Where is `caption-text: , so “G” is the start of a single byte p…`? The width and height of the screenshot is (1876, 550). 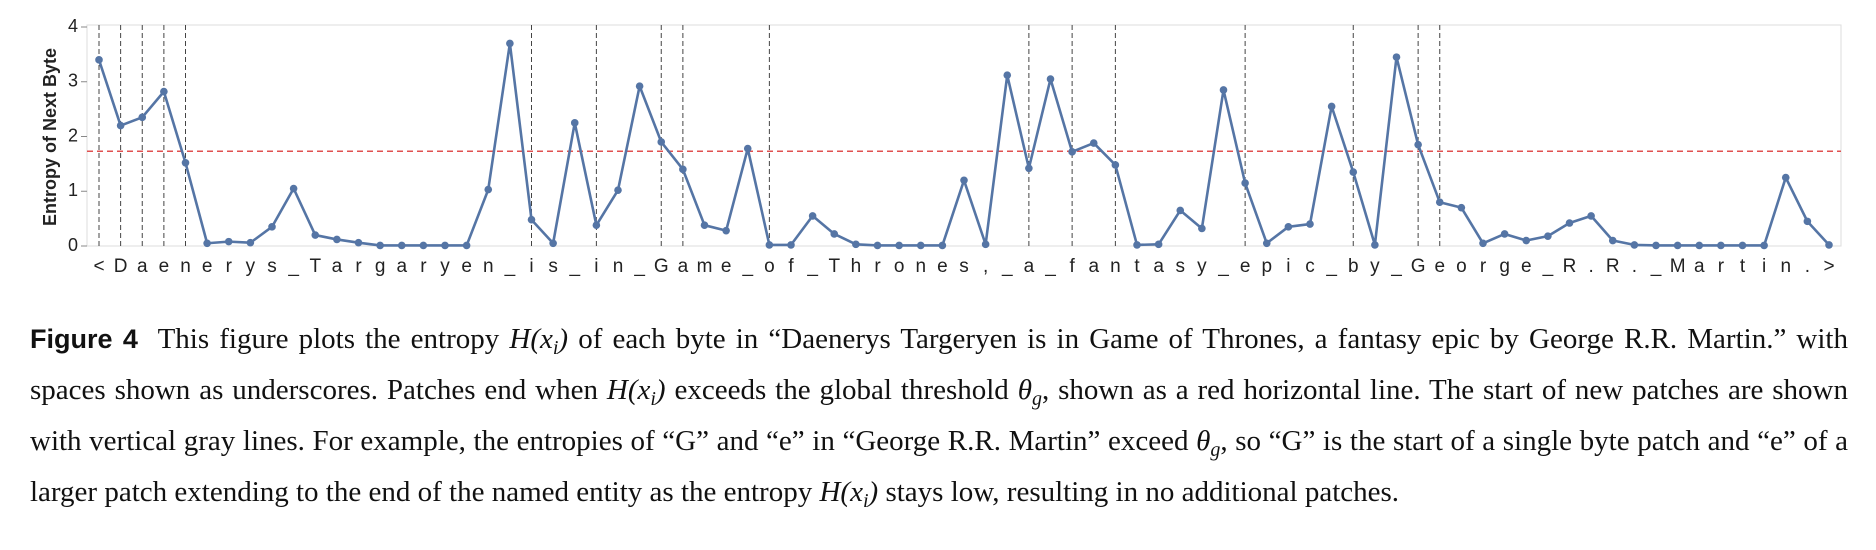
caption-text: , so “G” is the start of a single byte p… is located at coordinates (939, 466).